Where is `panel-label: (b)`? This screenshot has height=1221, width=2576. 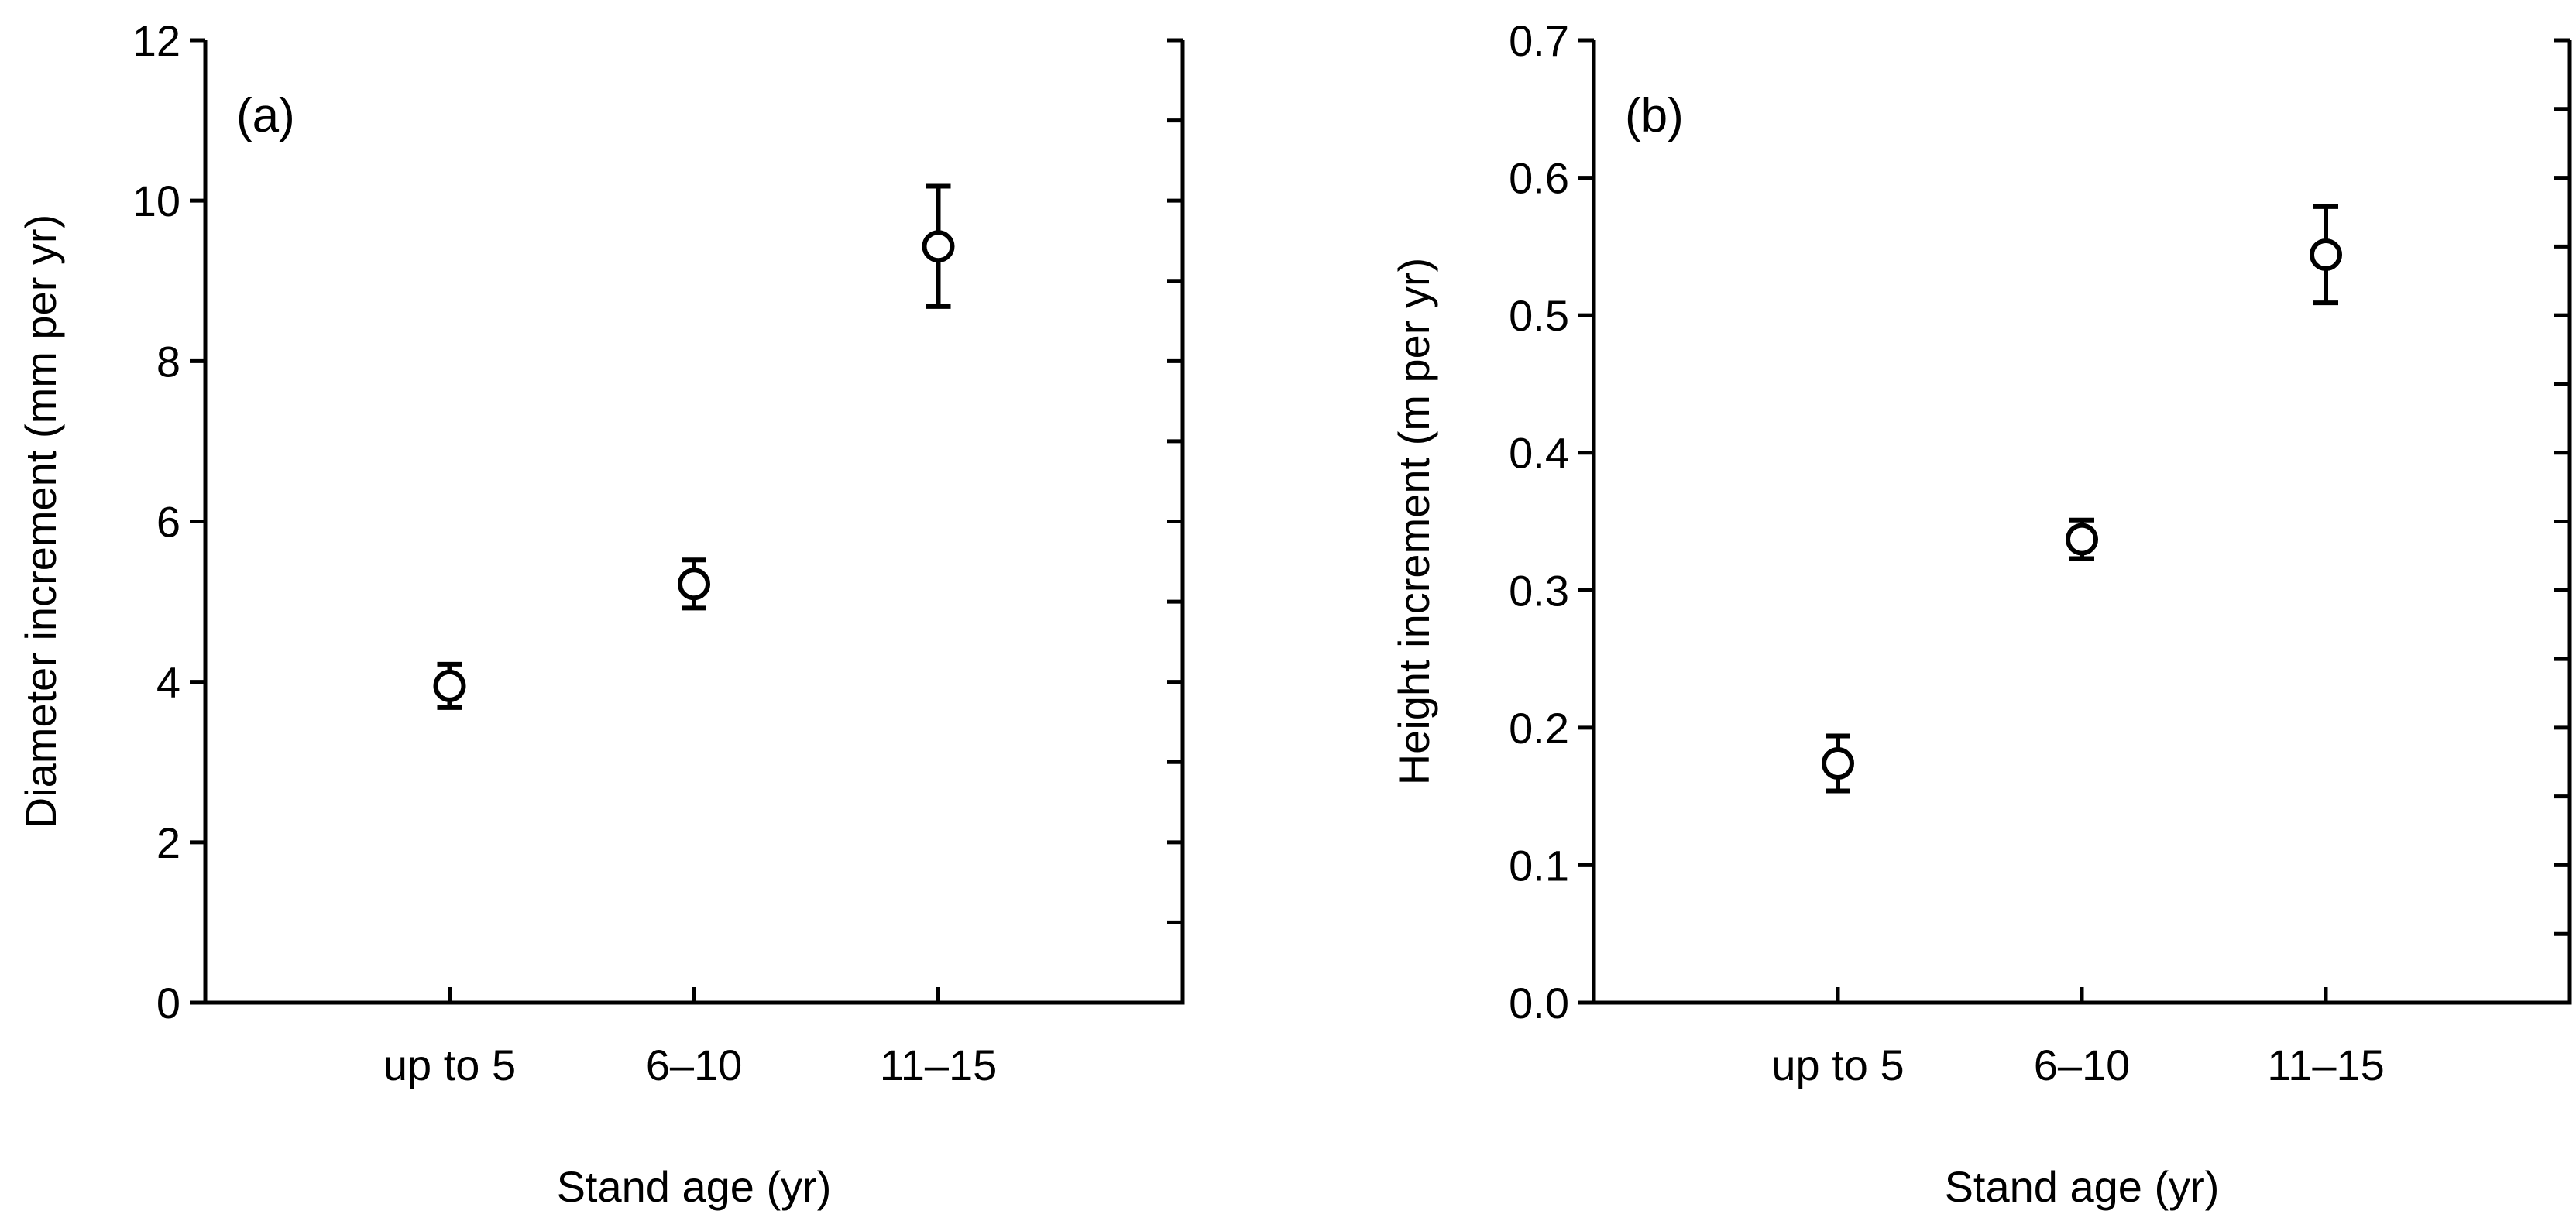 panel-label: (b) is located at coordinates (1654, 115).